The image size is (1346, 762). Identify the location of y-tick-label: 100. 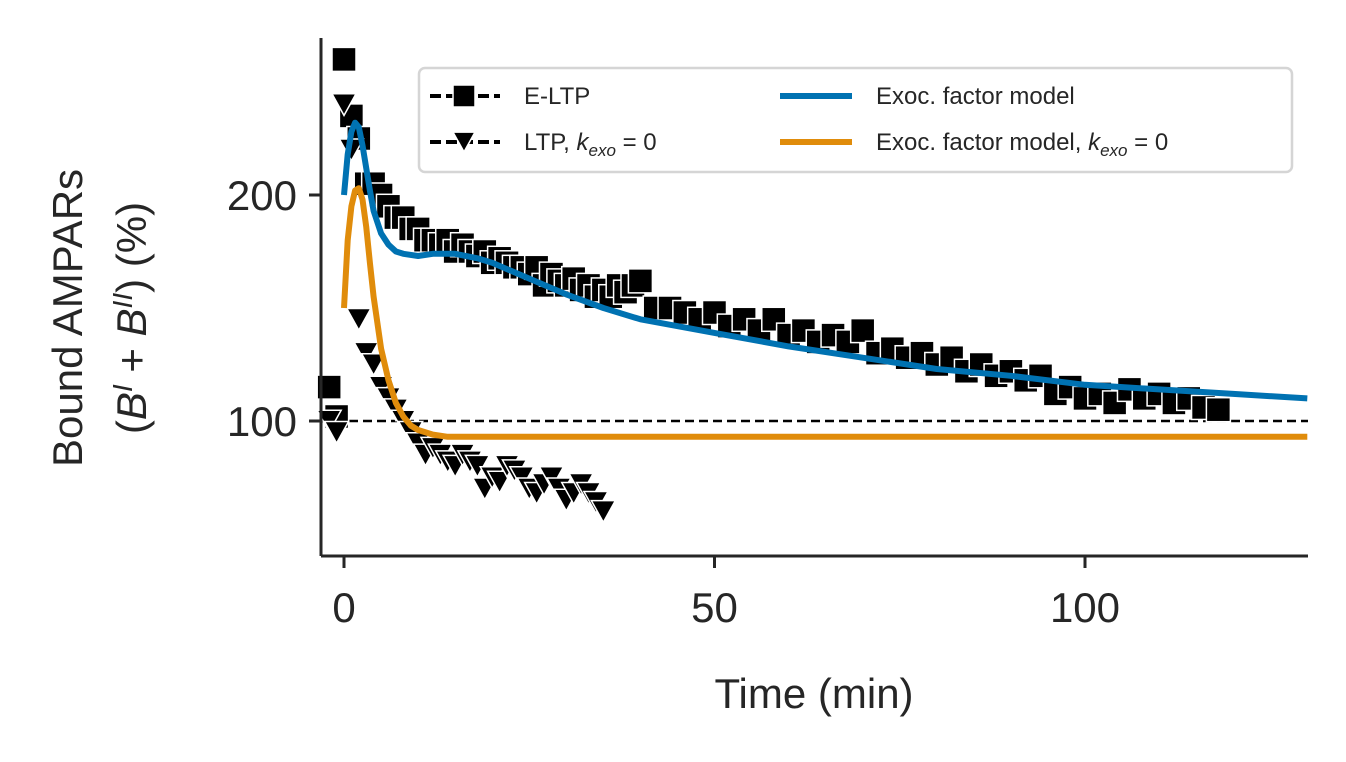
(262, 421).